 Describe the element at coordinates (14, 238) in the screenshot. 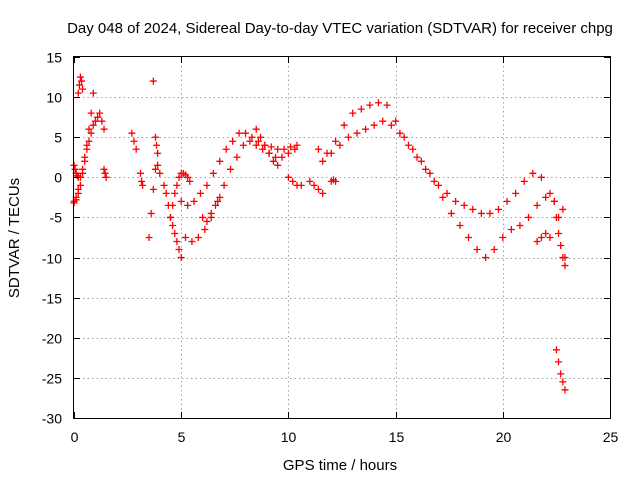

I see `y-axis-label: SDTVAR / TECUs` at that location.